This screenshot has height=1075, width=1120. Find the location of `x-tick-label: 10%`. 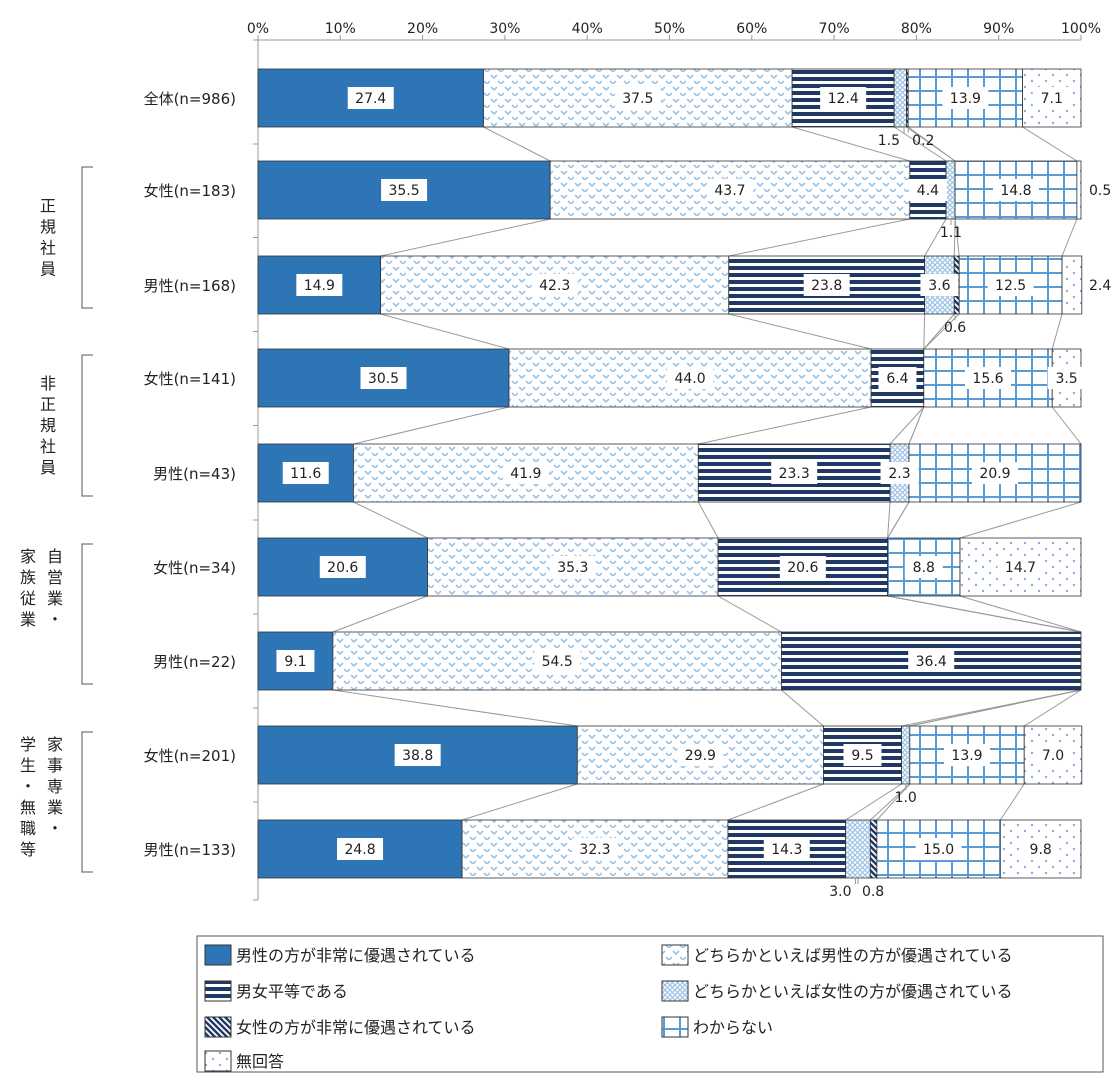

x-tick-label: 10% is located at coordinates (340, 29).